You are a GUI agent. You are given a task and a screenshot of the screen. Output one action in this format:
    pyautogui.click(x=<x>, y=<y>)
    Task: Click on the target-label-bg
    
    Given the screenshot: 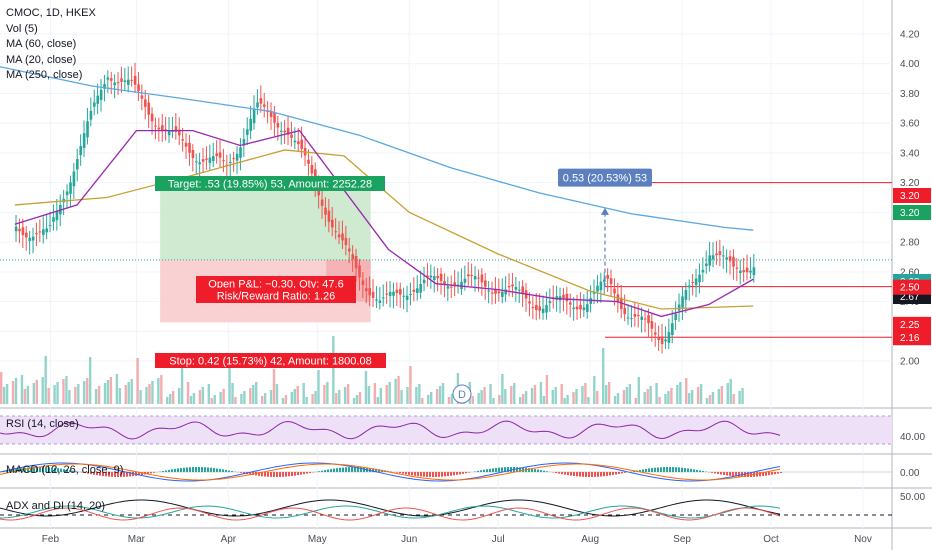 What is the action you would take?
    pyautogui.click(x=270, y=183)
    